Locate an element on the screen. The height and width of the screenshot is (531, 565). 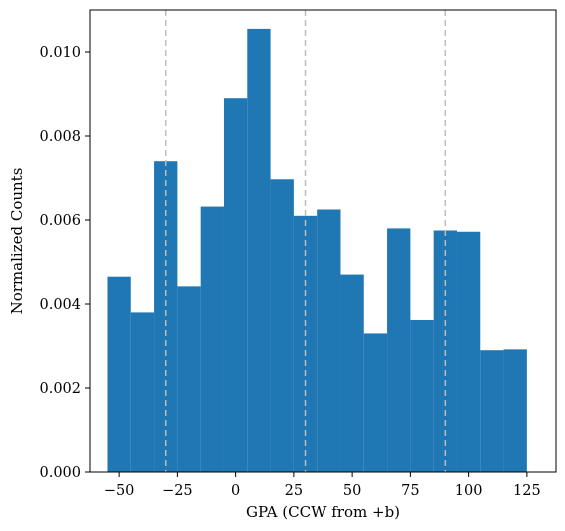
y-axis-ticks: 0.000 0.002 0.004 0.006 0.008 0.010 is located at coordinates (64, 263).